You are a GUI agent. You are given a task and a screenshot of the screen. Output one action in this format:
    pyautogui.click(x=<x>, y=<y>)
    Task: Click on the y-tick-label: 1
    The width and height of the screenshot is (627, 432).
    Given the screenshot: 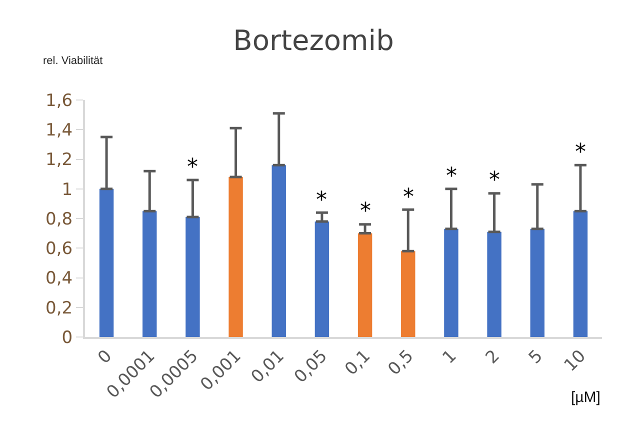 What is the action you would take?
    pyautogui.click(x=67, y=190)
    